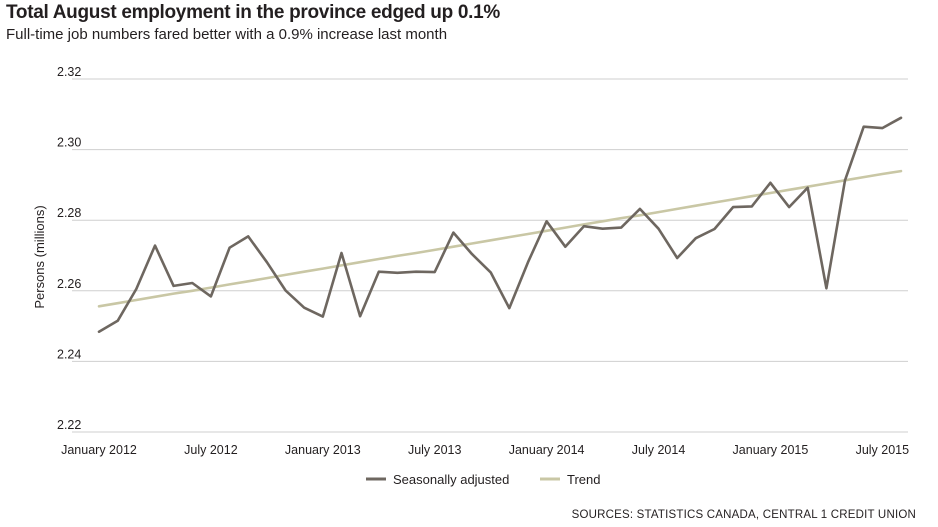  What do you see at coordinates (883, 450) in the screenshot?
I see `x-tick-label: July 2015` at bounding box center [883, 450].